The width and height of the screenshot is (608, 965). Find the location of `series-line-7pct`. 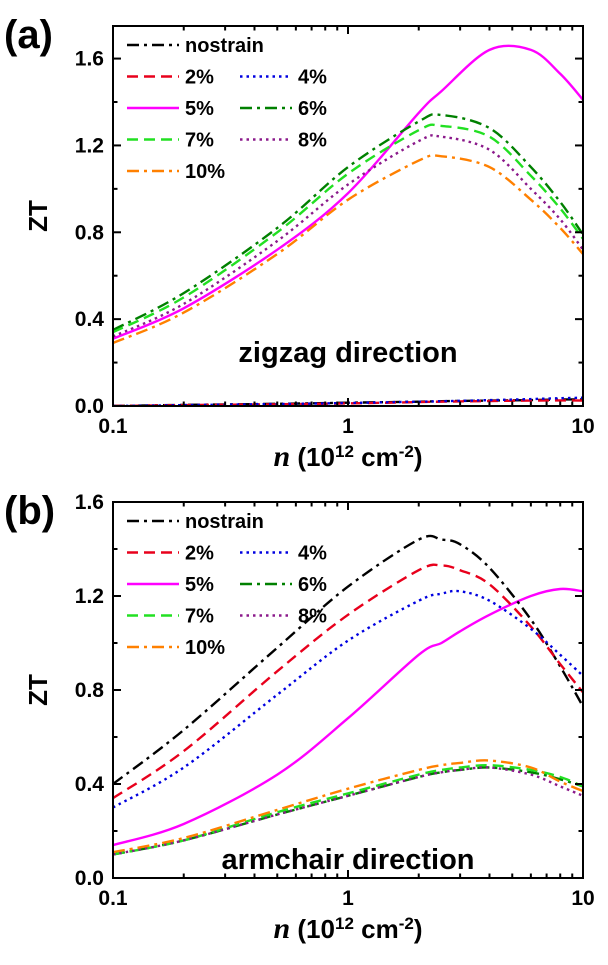

series-line-7pct is located at coordinates (348, 809).